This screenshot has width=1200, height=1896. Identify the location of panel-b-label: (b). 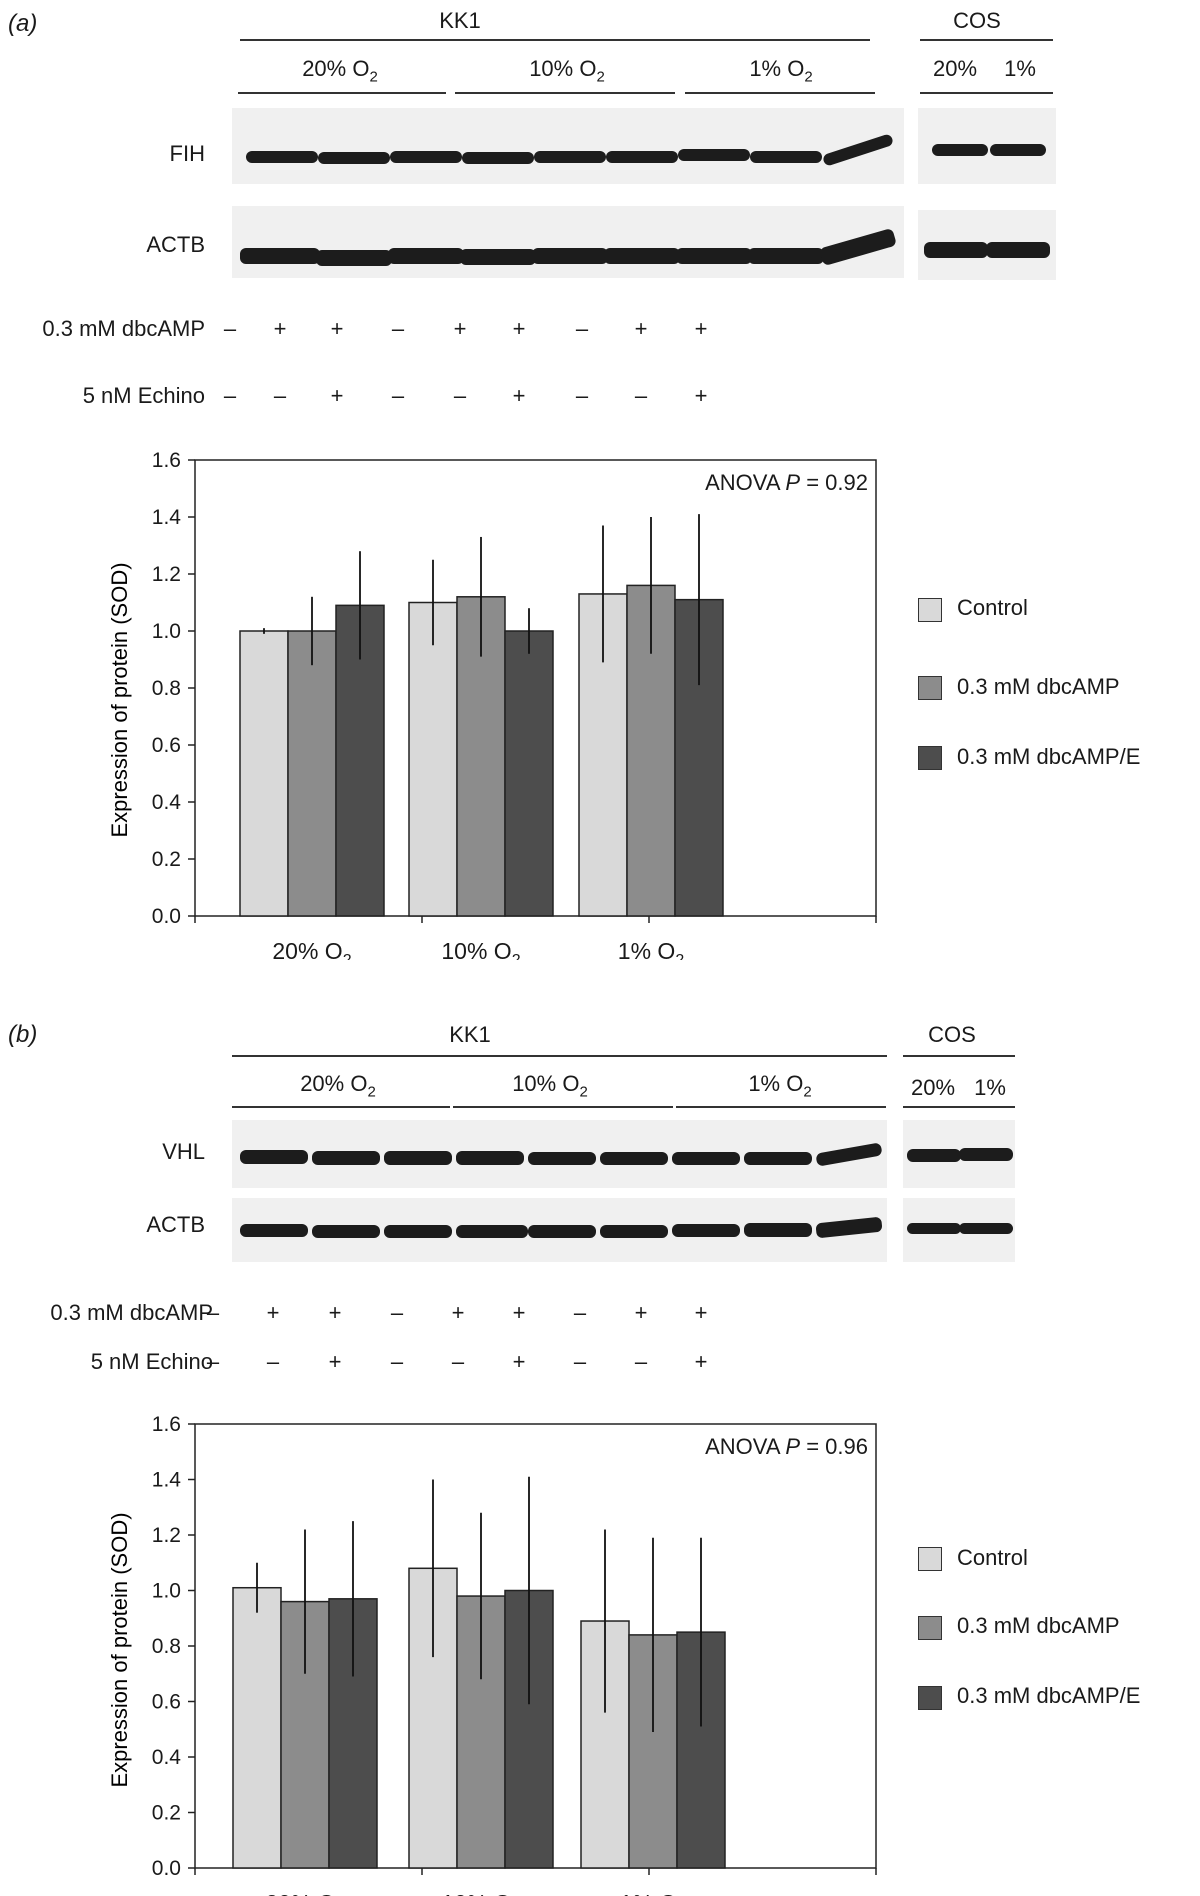
(23, 1034).